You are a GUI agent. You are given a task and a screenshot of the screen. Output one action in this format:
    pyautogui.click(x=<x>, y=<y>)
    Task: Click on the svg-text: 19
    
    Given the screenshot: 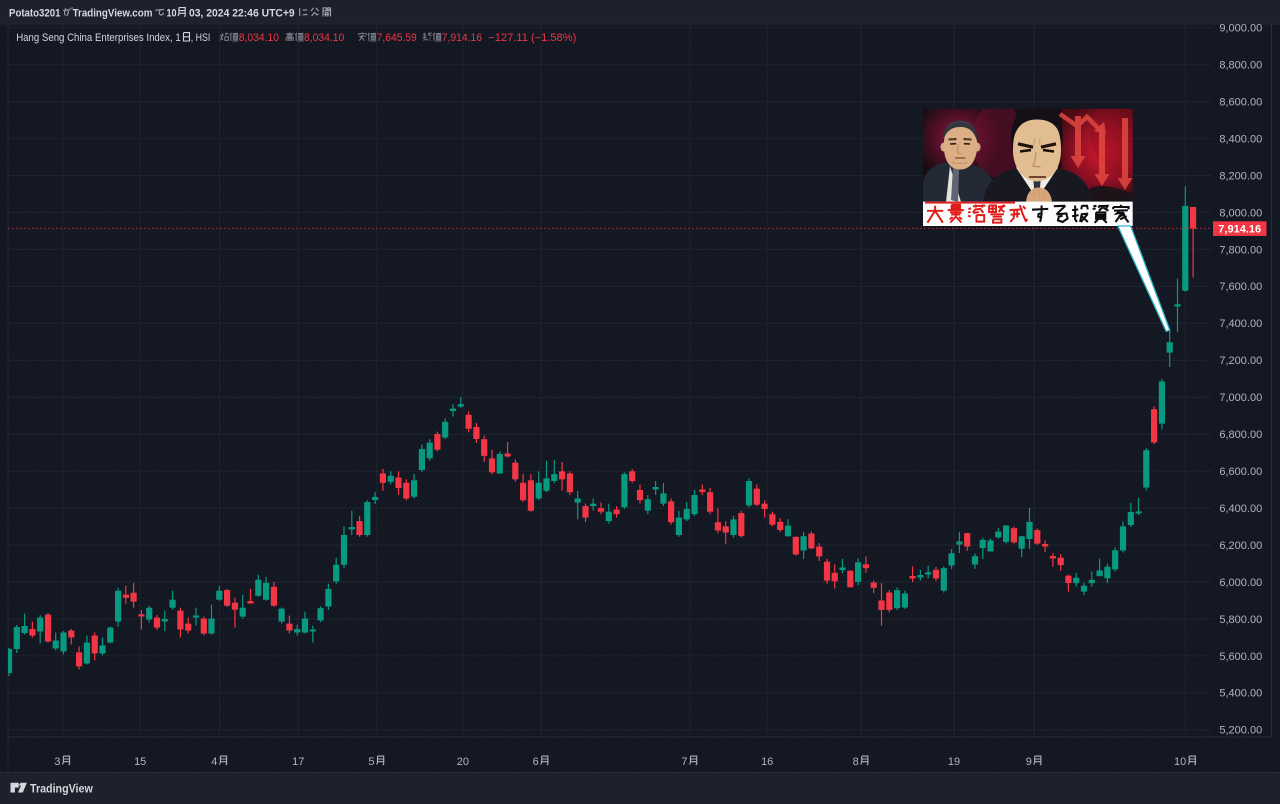 What is the action you would take?
    pyautogui.click(x=954, y=762)
    